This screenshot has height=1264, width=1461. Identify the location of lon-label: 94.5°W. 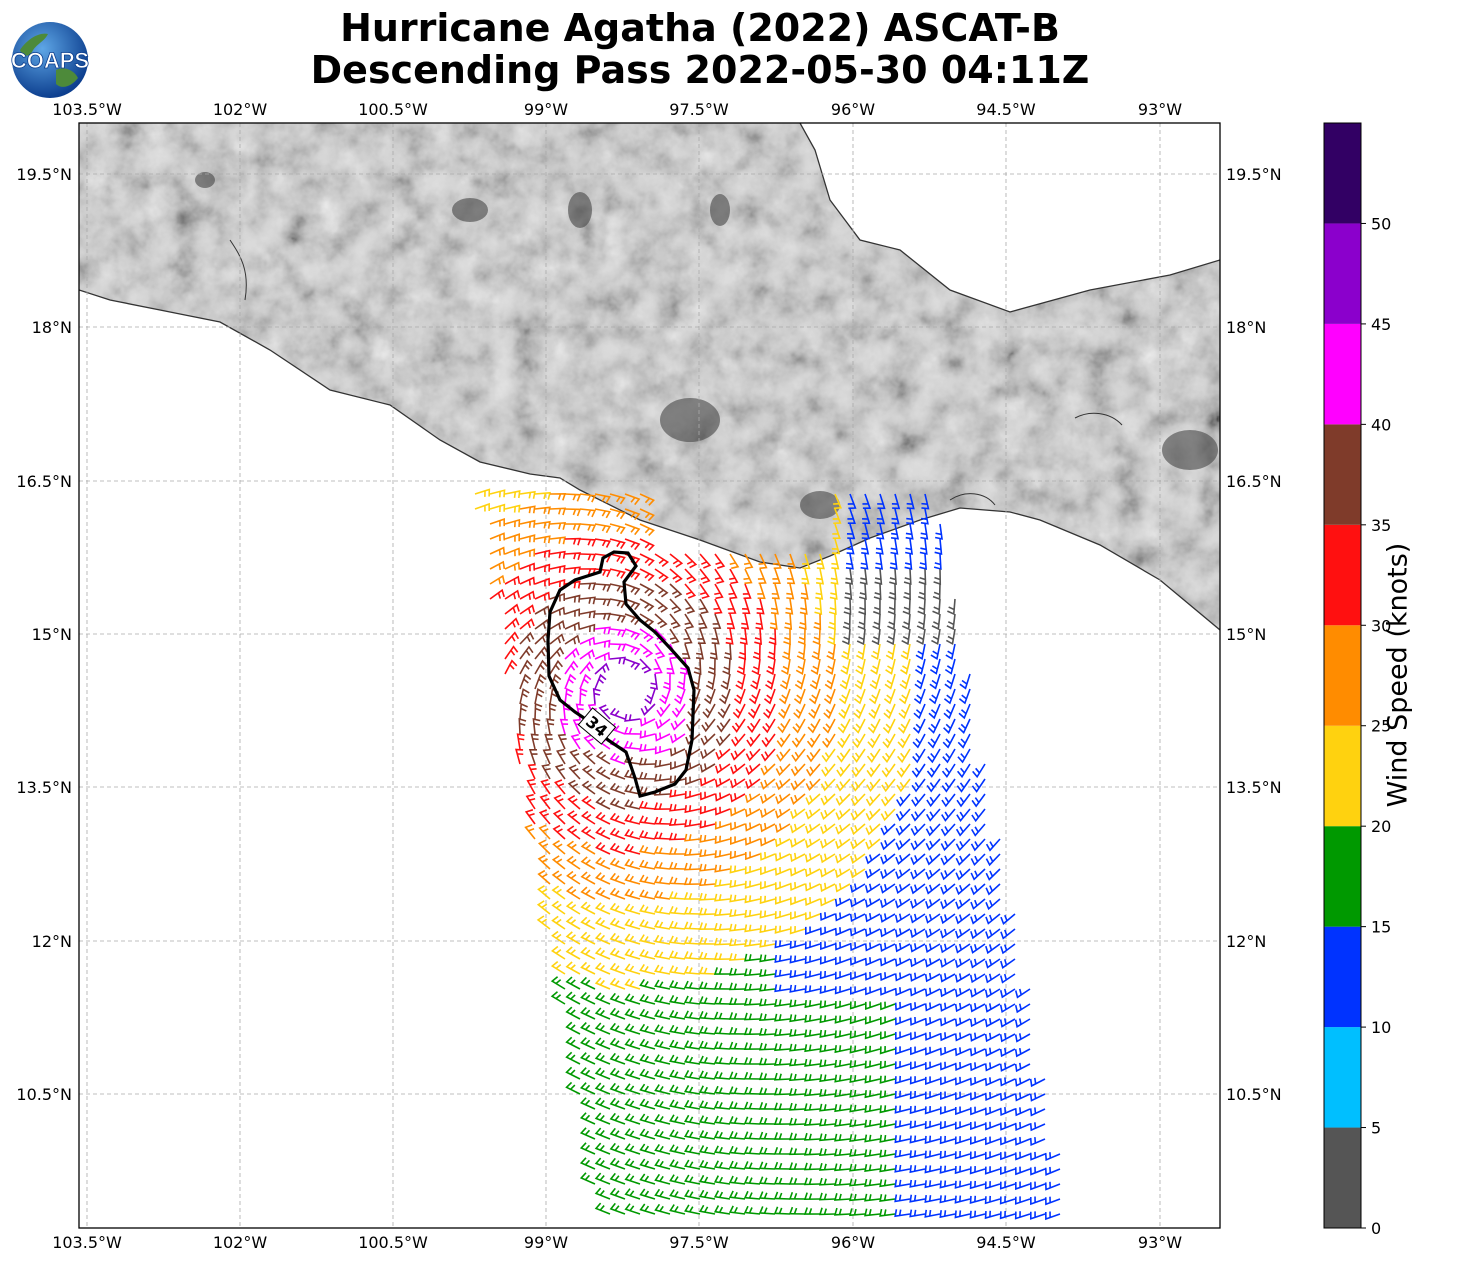
(1006, 109).